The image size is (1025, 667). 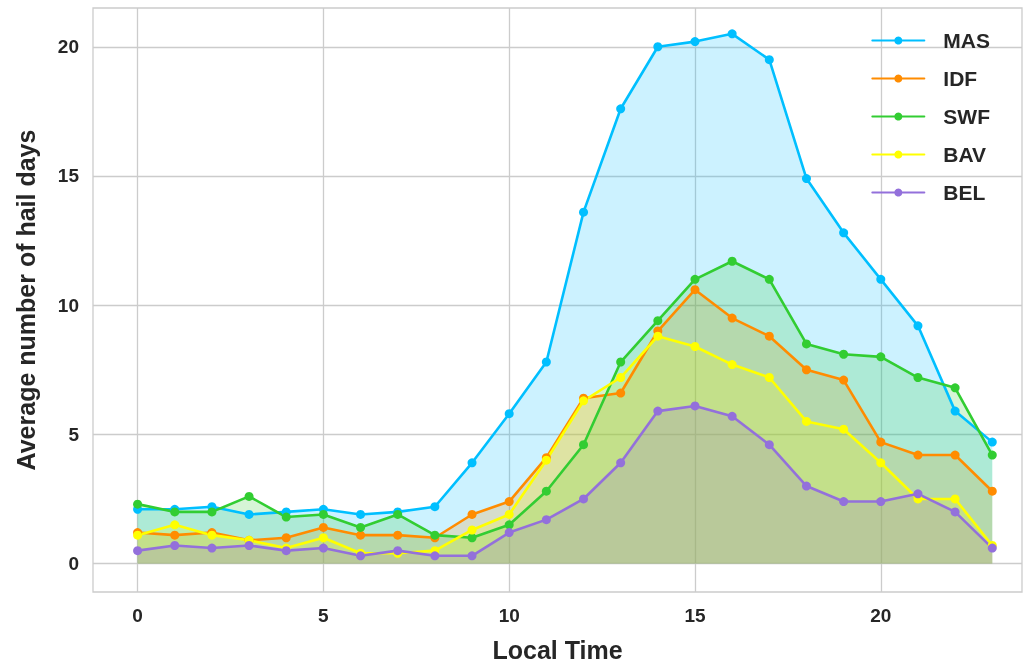 I want to click on y-axis-title: Average number of hail days, so click(x=25, y=300).